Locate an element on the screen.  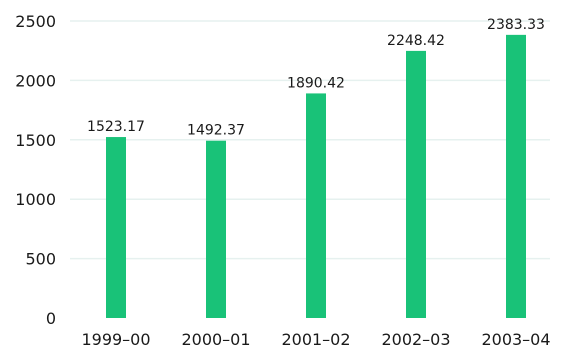
value-label: 1890.42 is located at coordinates (316, 83).